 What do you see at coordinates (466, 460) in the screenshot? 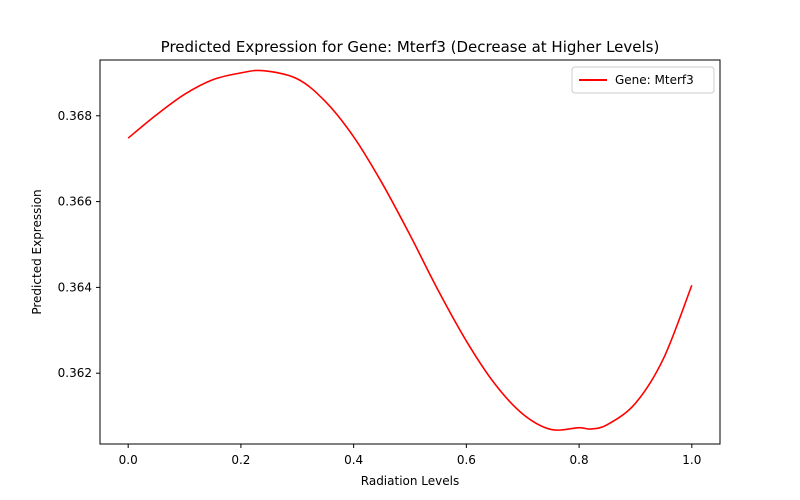
I see `x-tick-label: 0.6` at bounding box center [466, 460].